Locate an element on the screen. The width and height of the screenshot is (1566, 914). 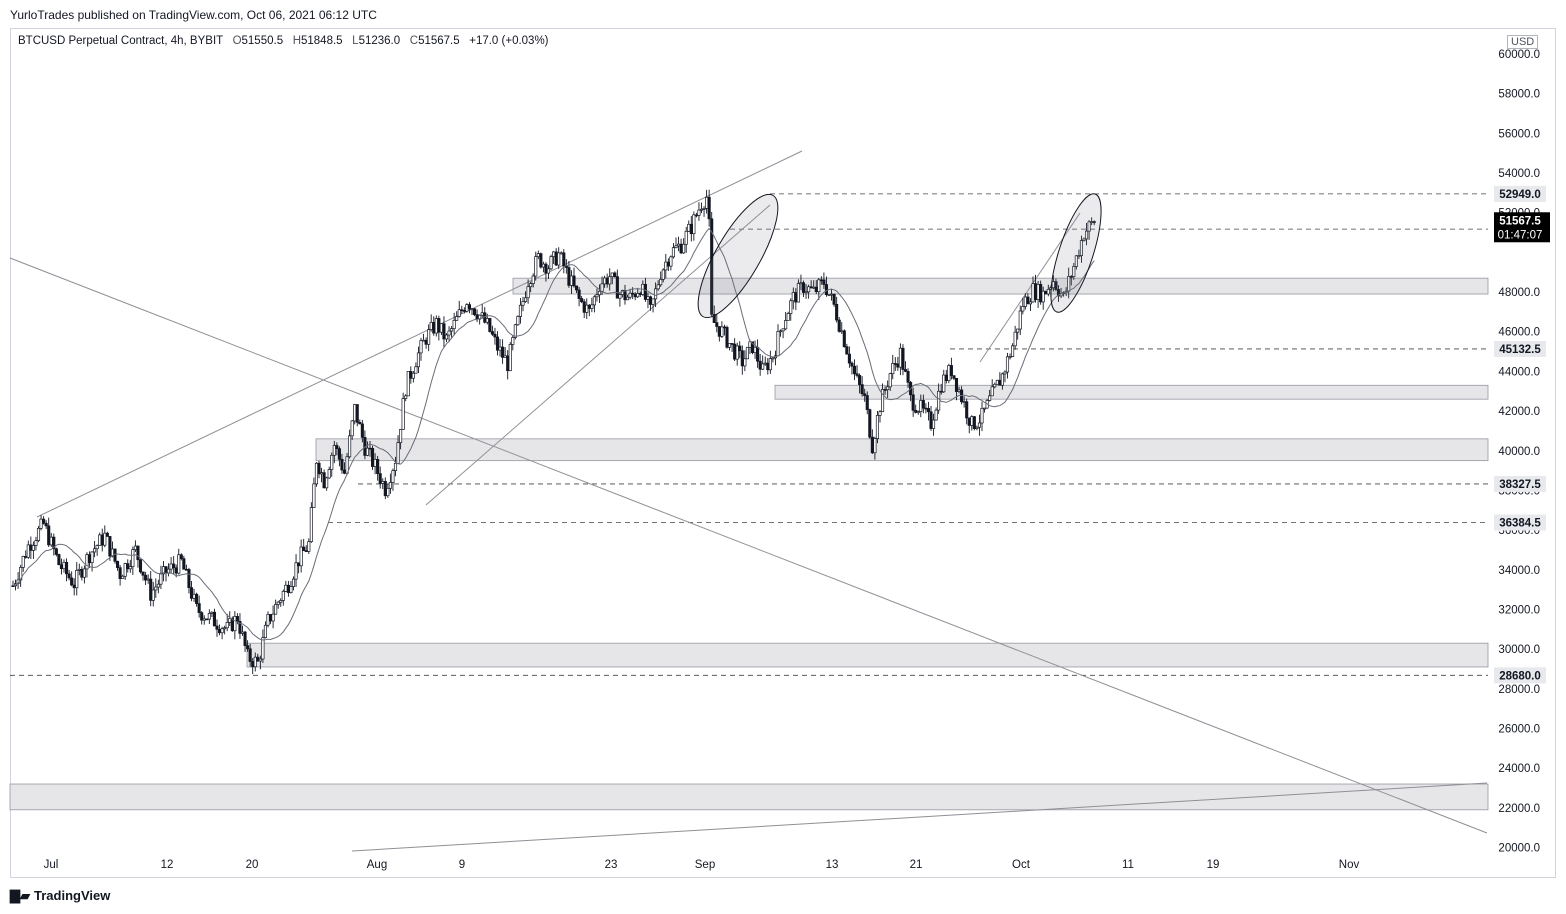
price-tag-text: 45132.5 is located at coordinates (1520, 350).